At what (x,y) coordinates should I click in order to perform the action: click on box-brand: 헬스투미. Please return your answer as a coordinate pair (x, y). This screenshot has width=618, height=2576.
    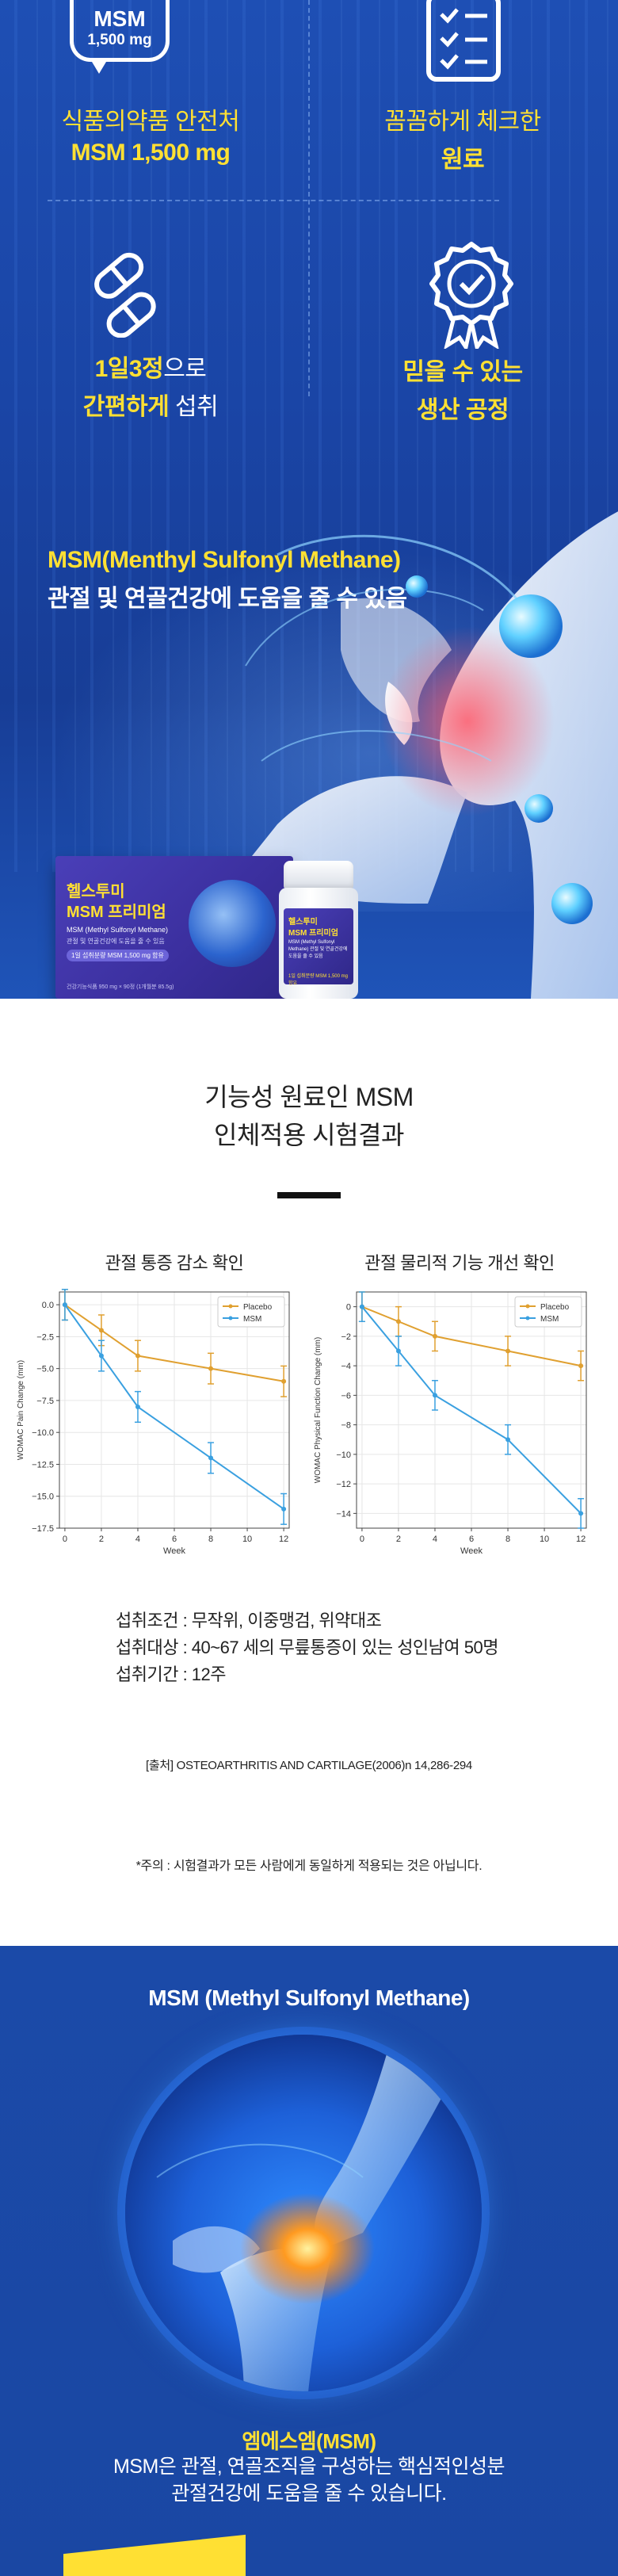
    Looking at the image, I should click on (96, 891).